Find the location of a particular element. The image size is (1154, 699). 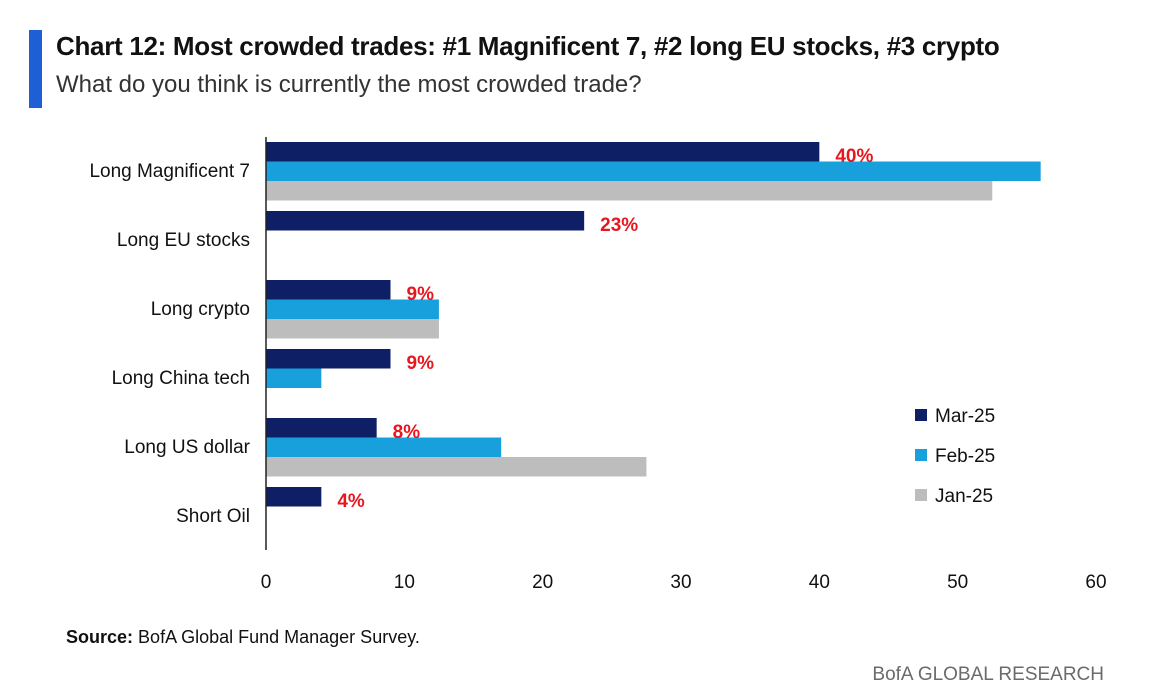

x-tick-label: 30 is located at coordinates (680, 582).